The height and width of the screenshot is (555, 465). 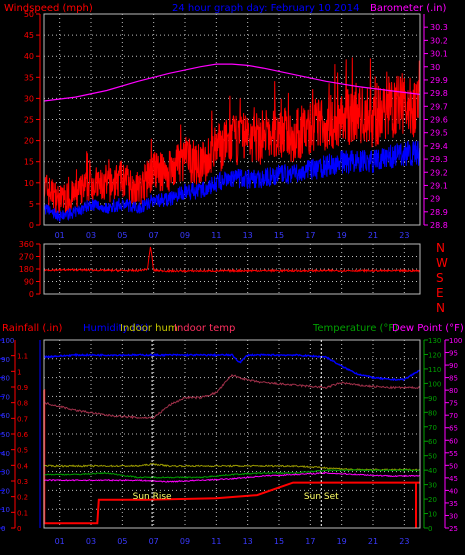 What do you see at coordinates (439, 146) in the screenshot?
I see `y2-tick-label: 29.4` at bounding box center [439, 146].